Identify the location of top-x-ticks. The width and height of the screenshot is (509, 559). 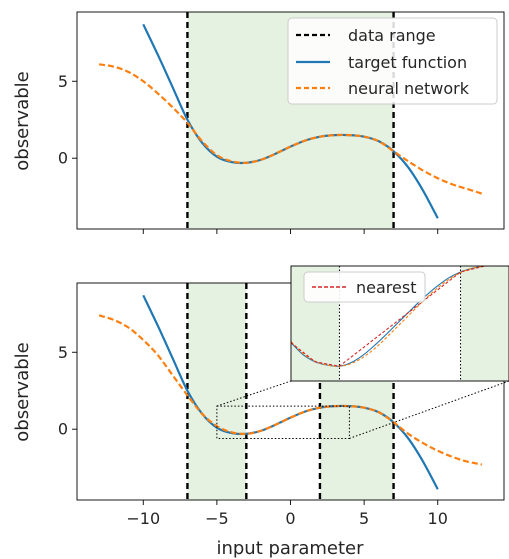
(290, 231).